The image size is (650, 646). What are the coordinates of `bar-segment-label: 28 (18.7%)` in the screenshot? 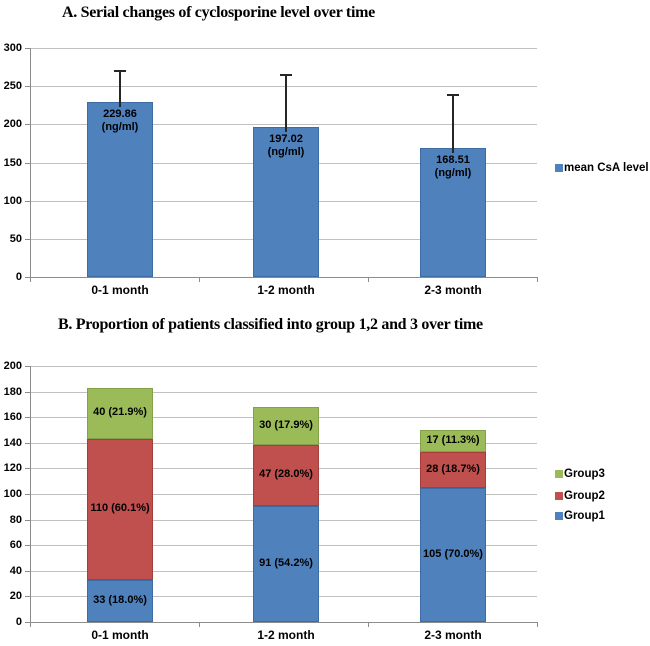 It's located at (453, 468).